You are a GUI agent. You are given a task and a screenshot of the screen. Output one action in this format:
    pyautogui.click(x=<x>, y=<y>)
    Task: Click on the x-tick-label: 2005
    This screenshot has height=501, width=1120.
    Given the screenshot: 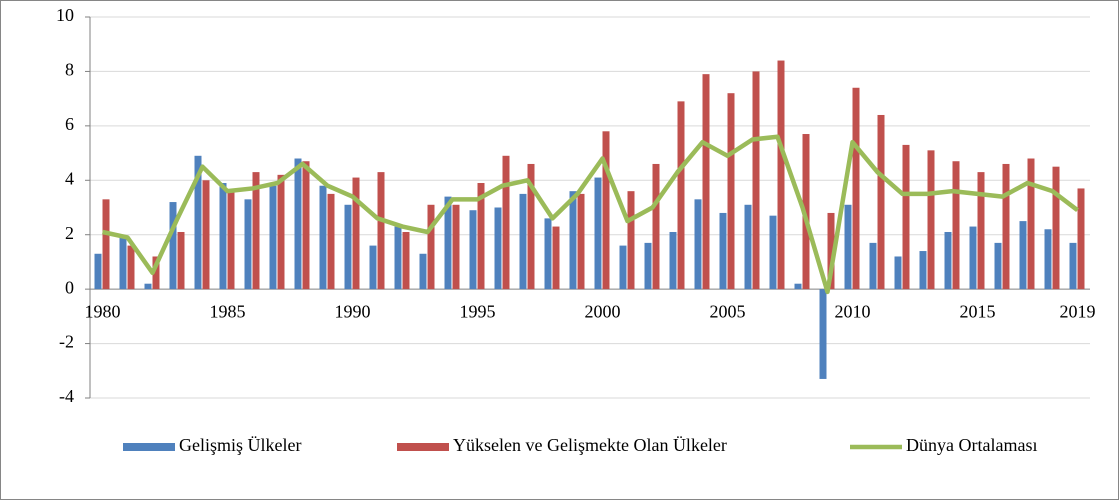 What is the action you would take?
    pyautogui.click(x=728, y=311)
    